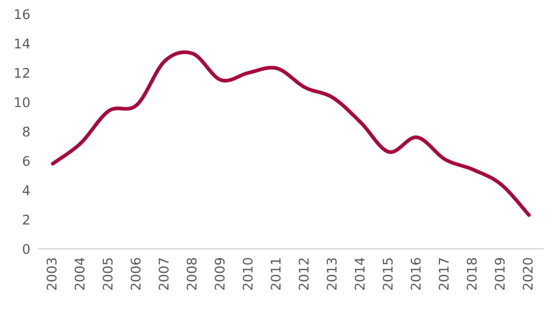 The width and height of the screenshot is (554, 311). I want to click on x-tick-label: 2015, so click(387, 274).